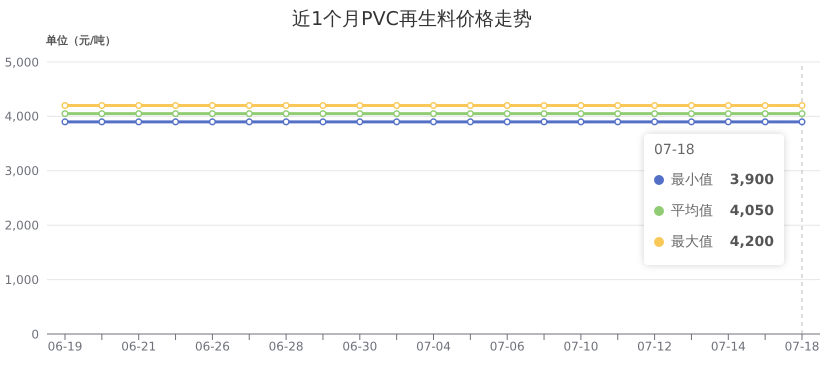 This screenshot has width=824, height=369. Describe the element at coordinates (692, 179) in the screenshot. I see `legend-label: 最小值` at that location.